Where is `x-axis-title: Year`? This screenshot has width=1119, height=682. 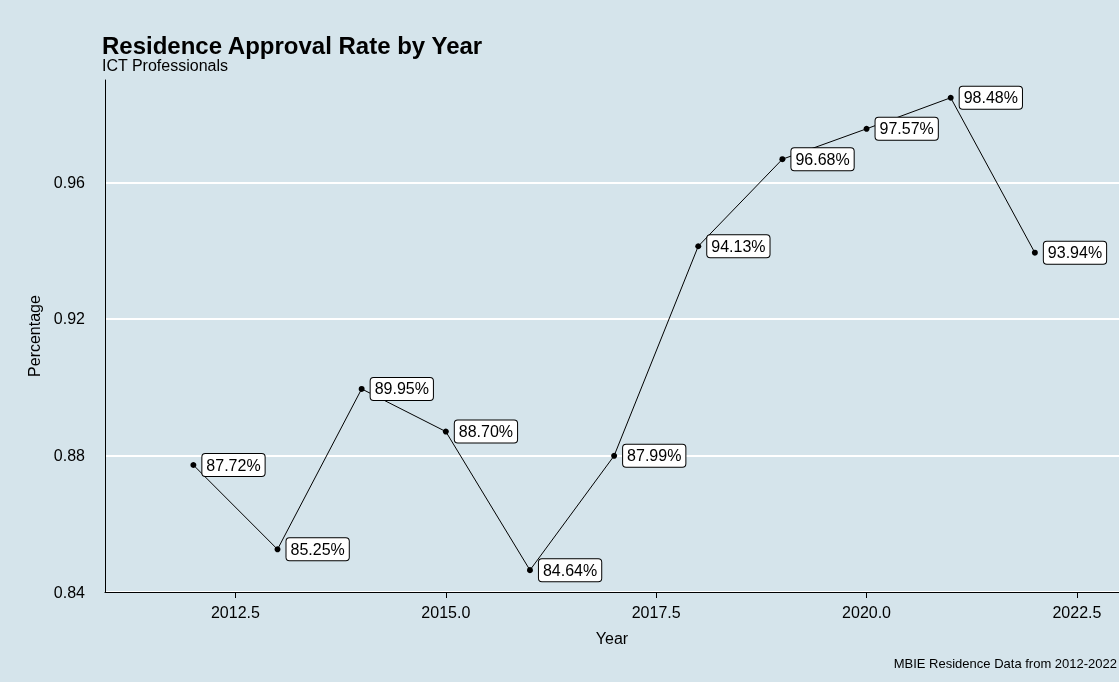 x-axis-title: Year is located at coordinates (612, 638).